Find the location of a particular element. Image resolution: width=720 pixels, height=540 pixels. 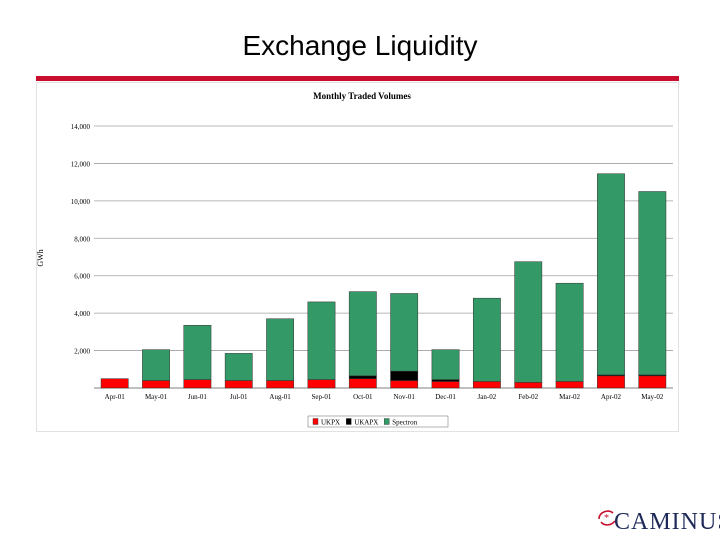

x-tick-label: Apr-01 is located at coordinates (115, 397).